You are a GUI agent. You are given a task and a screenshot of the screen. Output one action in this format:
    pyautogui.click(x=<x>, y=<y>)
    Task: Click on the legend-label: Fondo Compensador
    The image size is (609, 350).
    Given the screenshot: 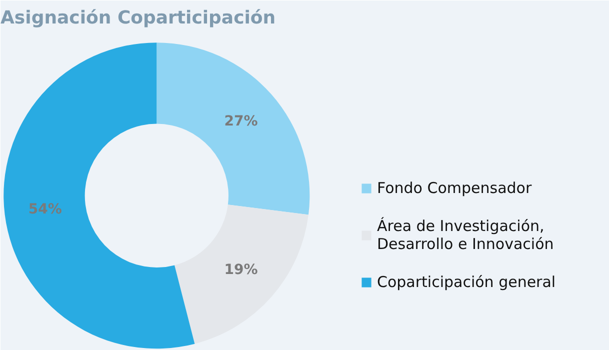 What is the action you would take?
    pyautogui.click(x=454, y=188)
    